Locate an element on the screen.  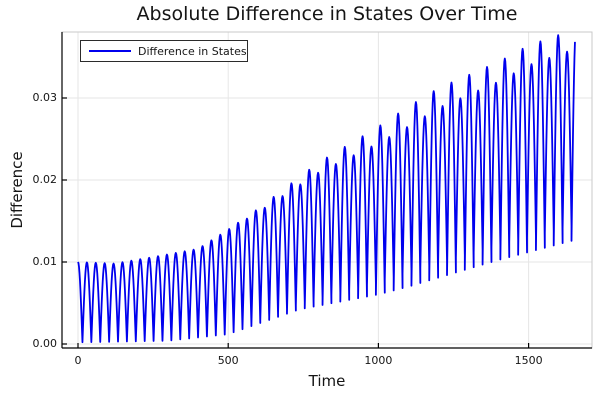
legend-box: Difference in States is located at coordinates (164, 51).